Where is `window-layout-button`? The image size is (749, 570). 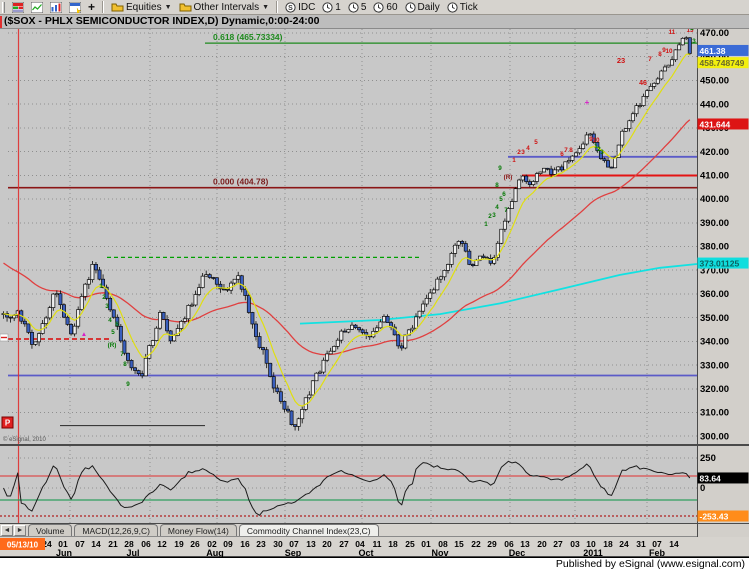 window-layout-button is located at coordinates (75, 7).